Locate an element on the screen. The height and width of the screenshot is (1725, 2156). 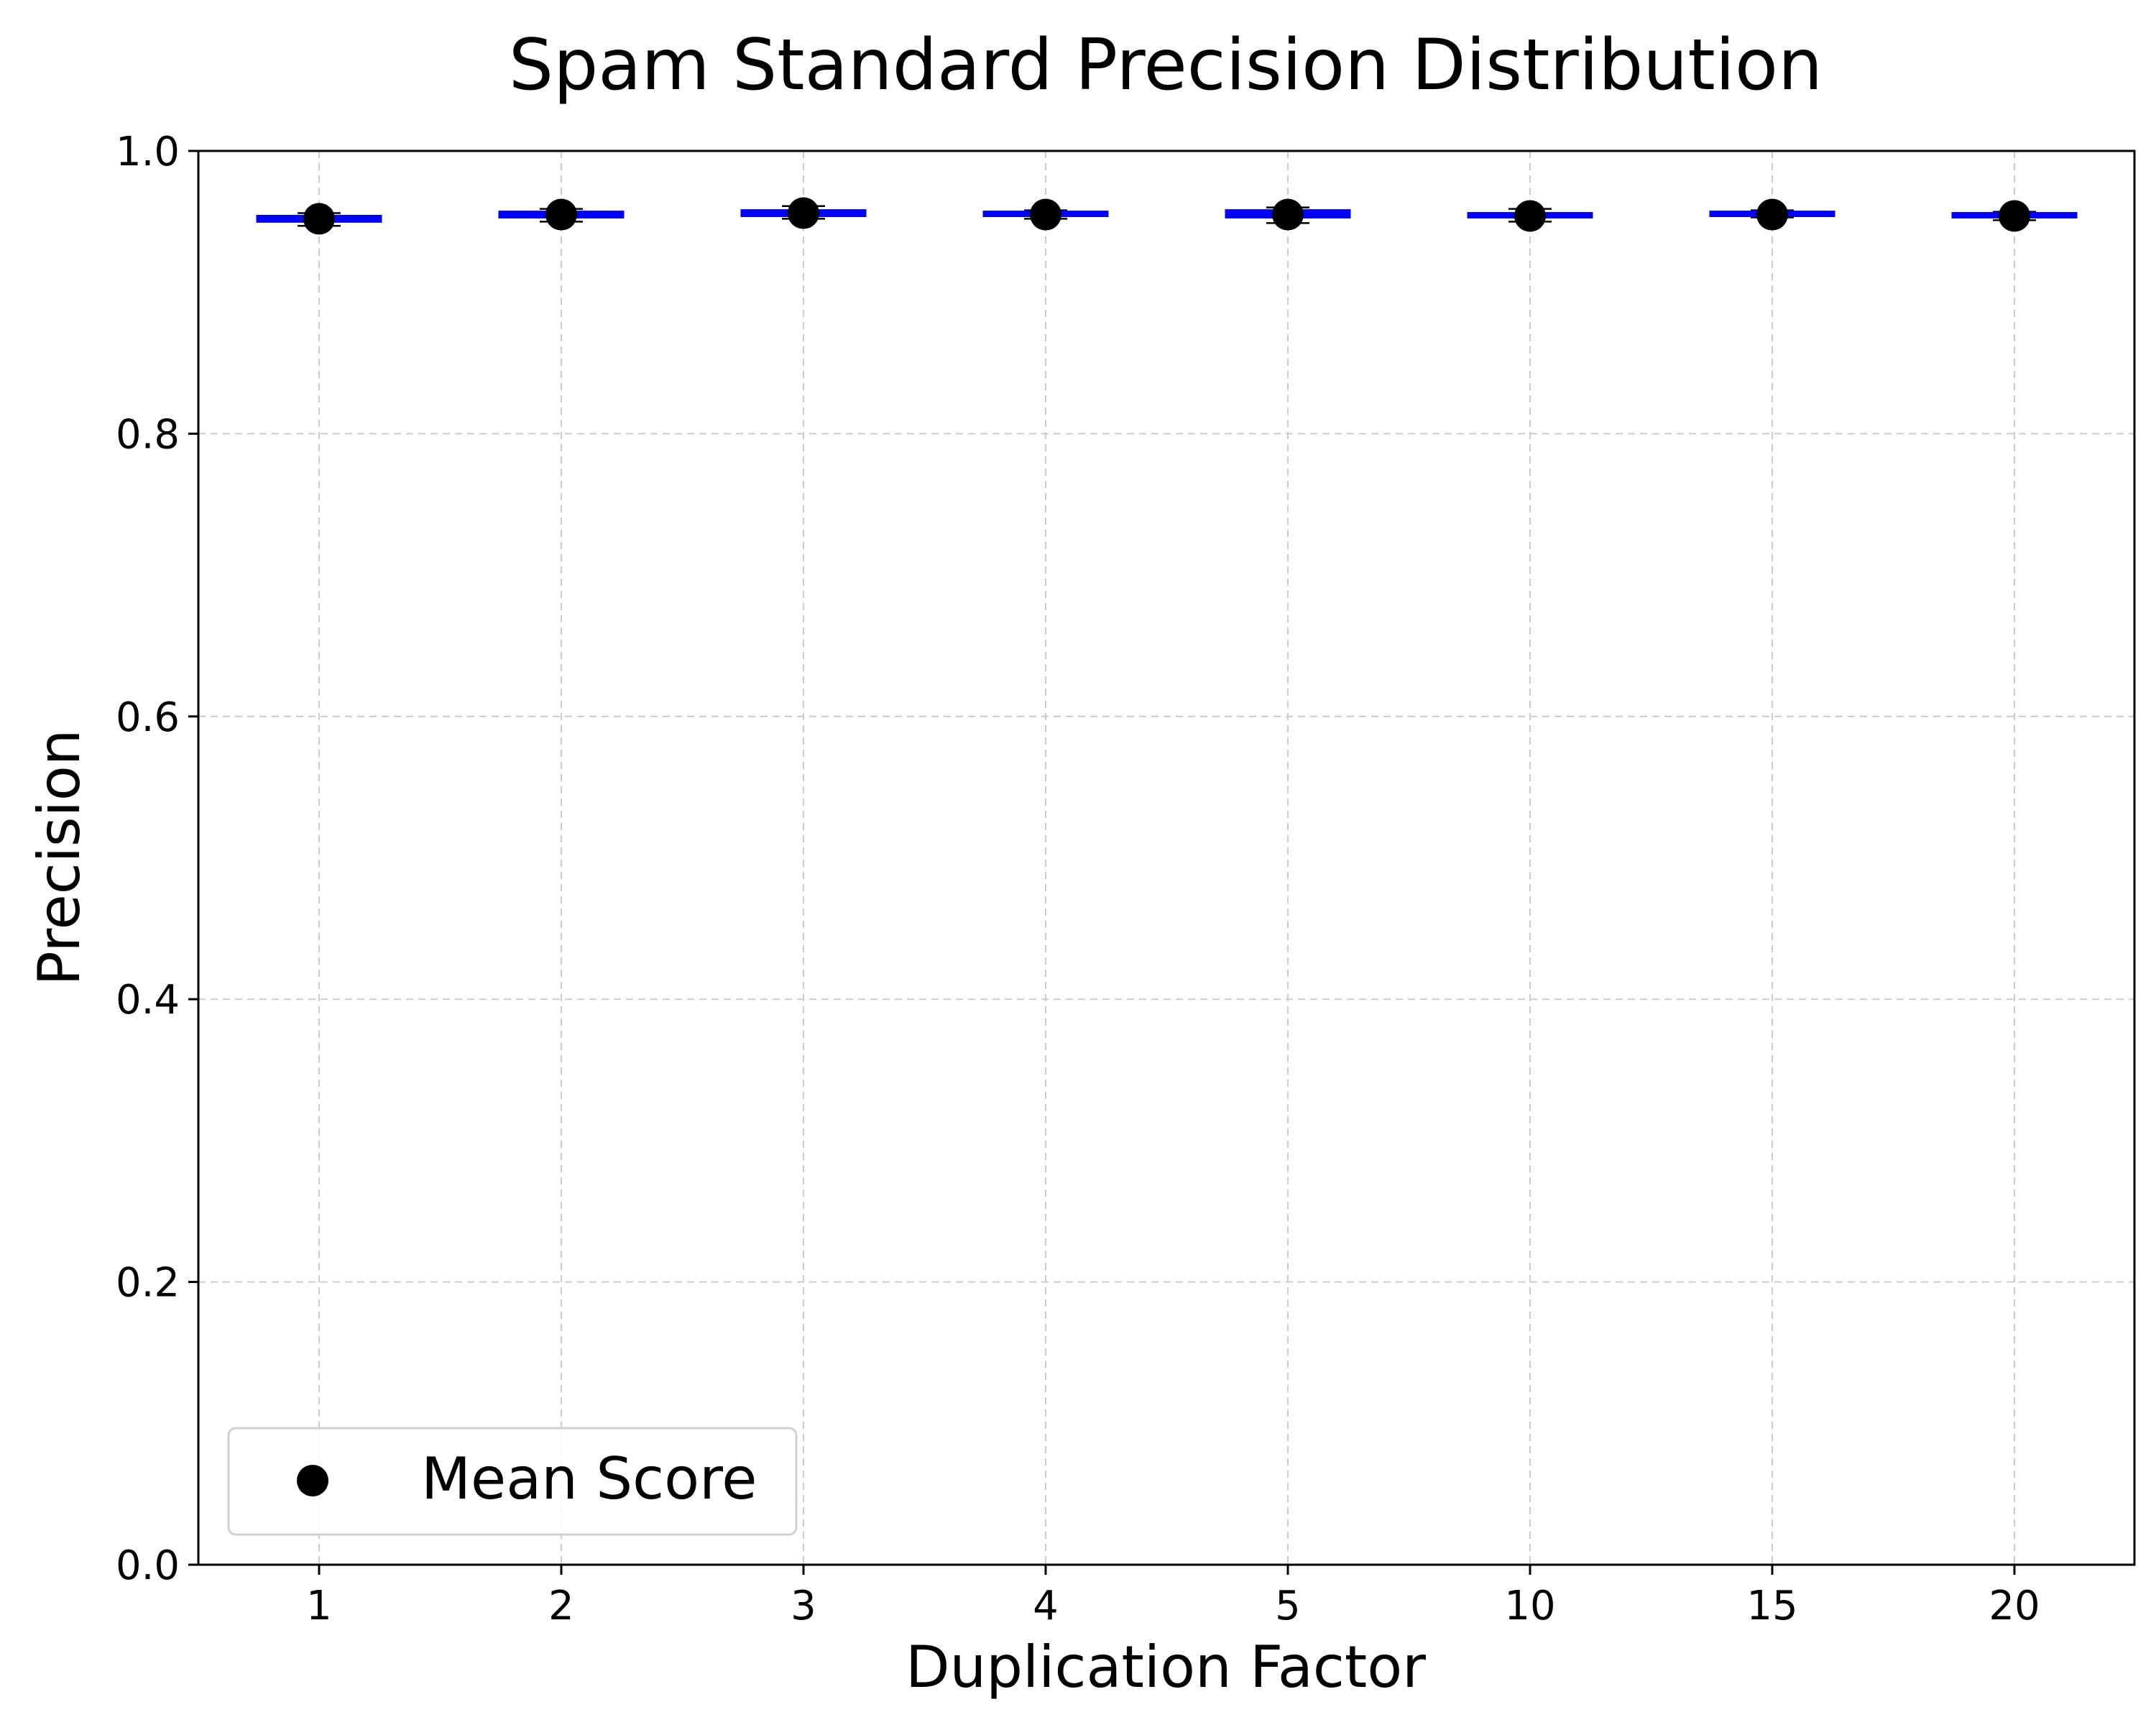
y-tick-label: 0.8 is located at coordinates (148, 434).